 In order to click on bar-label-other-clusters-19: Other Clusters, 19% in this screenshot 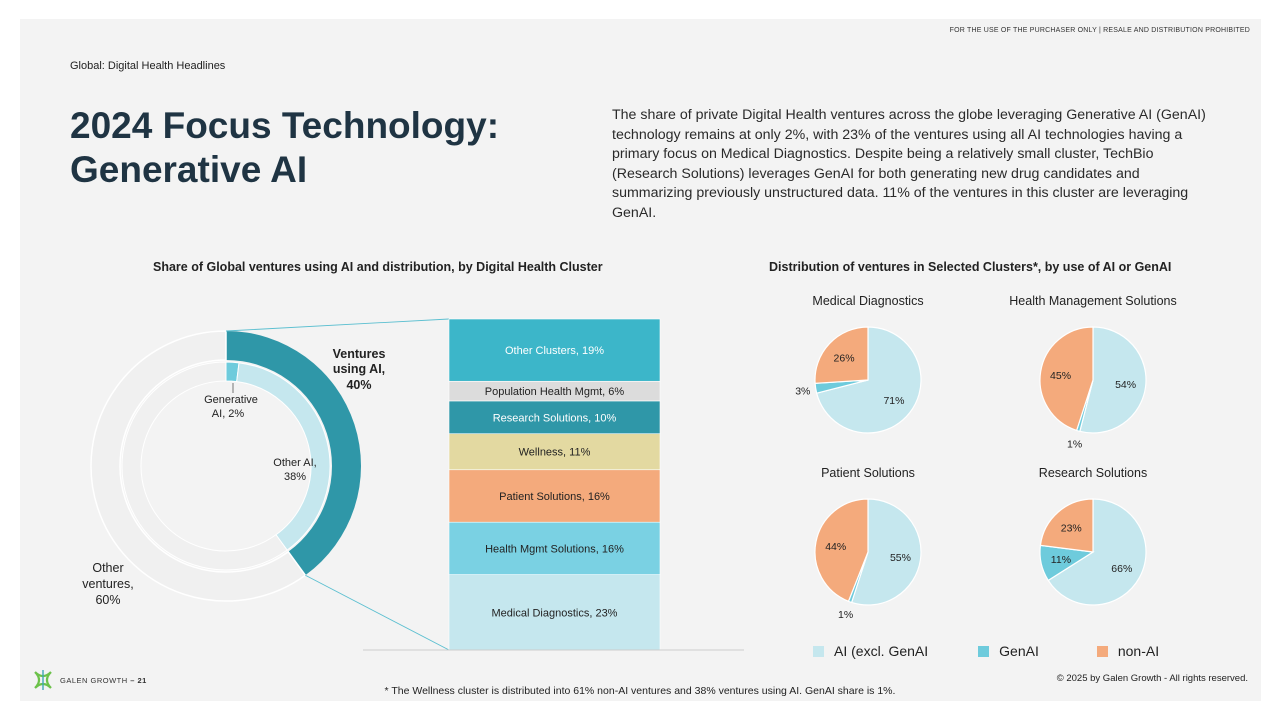, I will do `click(554, 351)`.